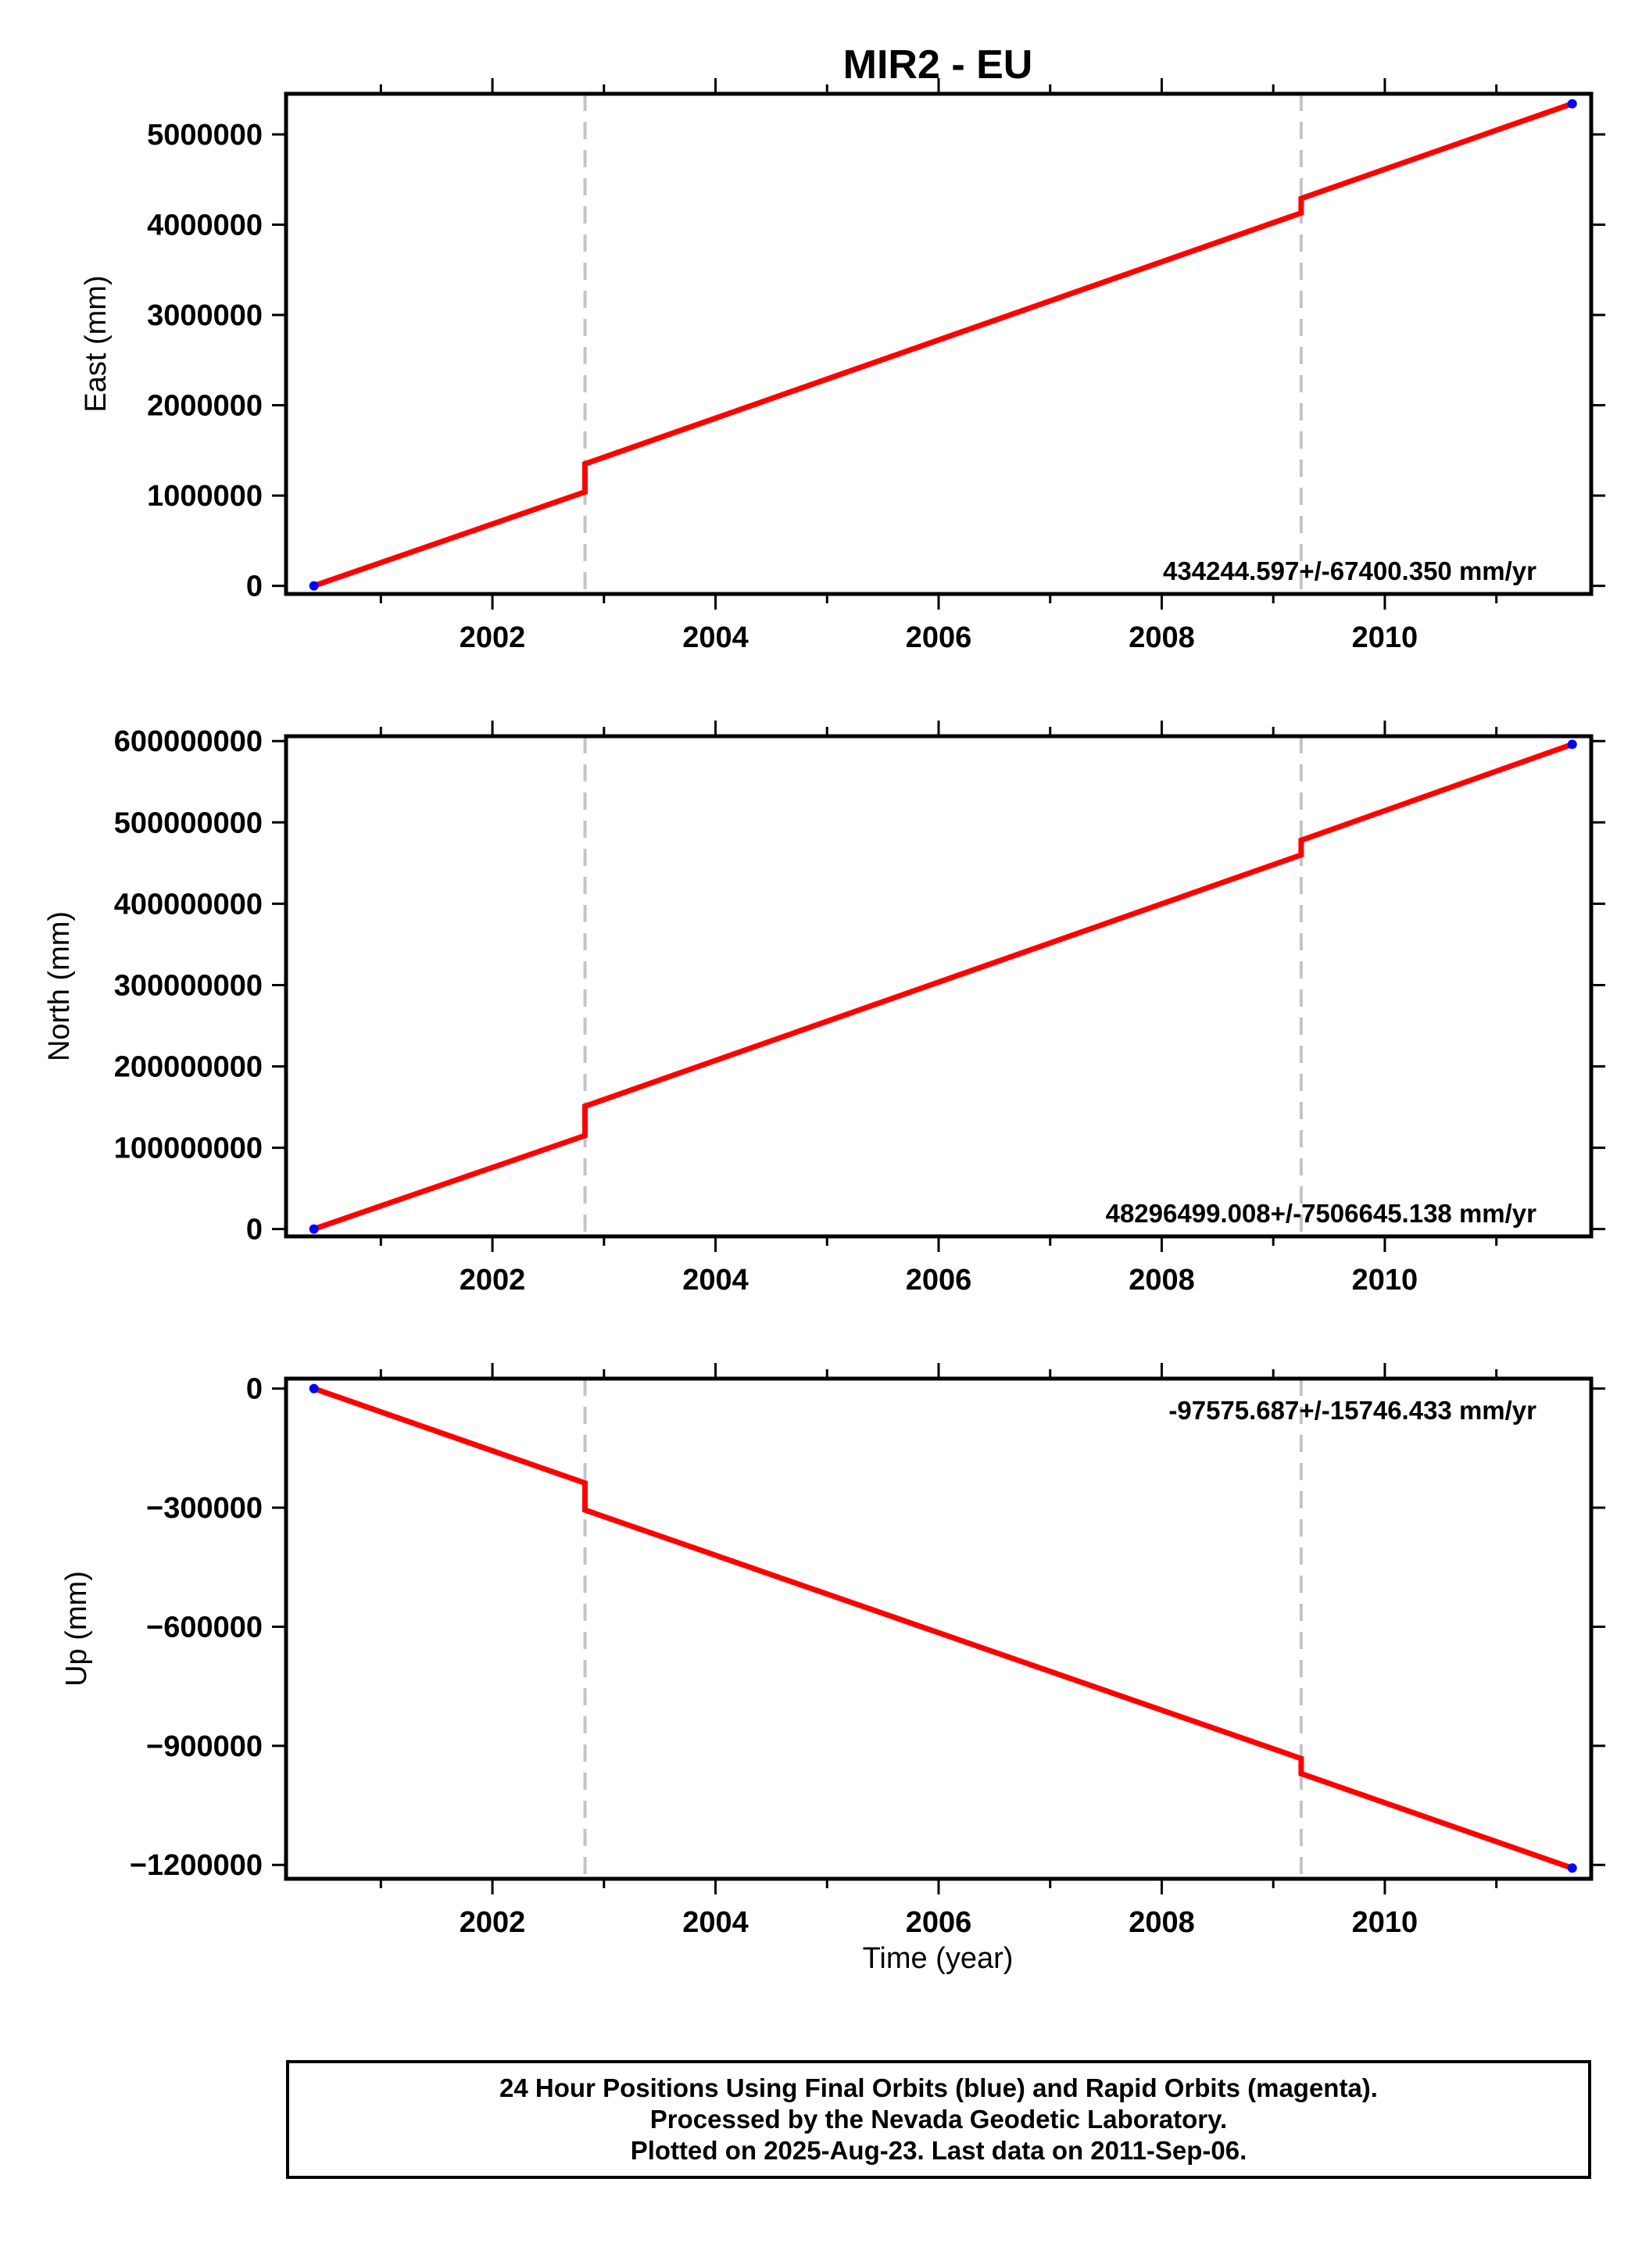  I want to click on y-tick-label: 500000000, so click(188, 823).